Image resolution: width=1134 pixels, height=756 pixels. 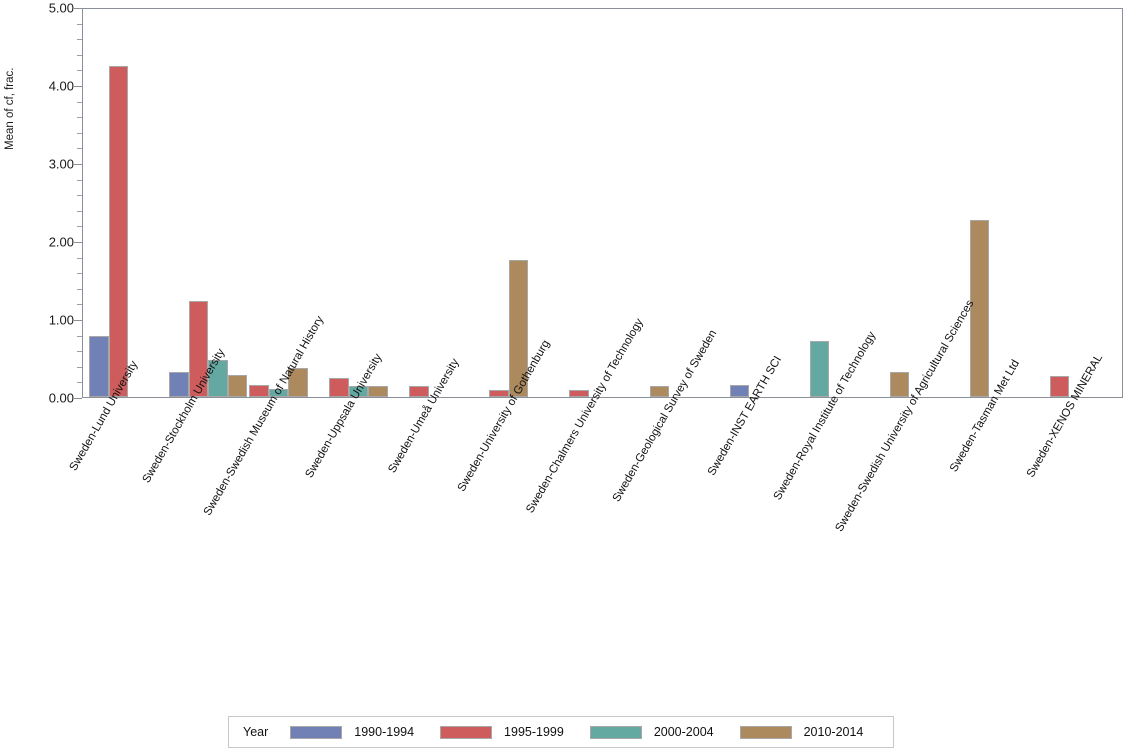 I want to click on legend-entry: 2000-2004, so click(x=651, y=732).